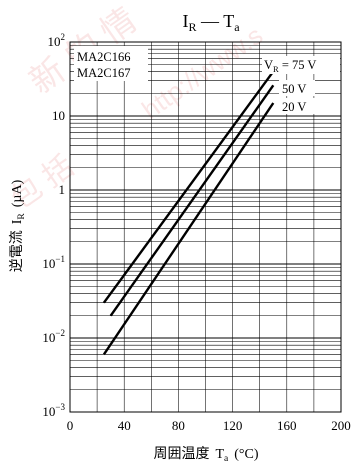  Describe the element at coordinates (22, 216) in the screenshot. I see `y-axis-label-var-sub: R` at that location.